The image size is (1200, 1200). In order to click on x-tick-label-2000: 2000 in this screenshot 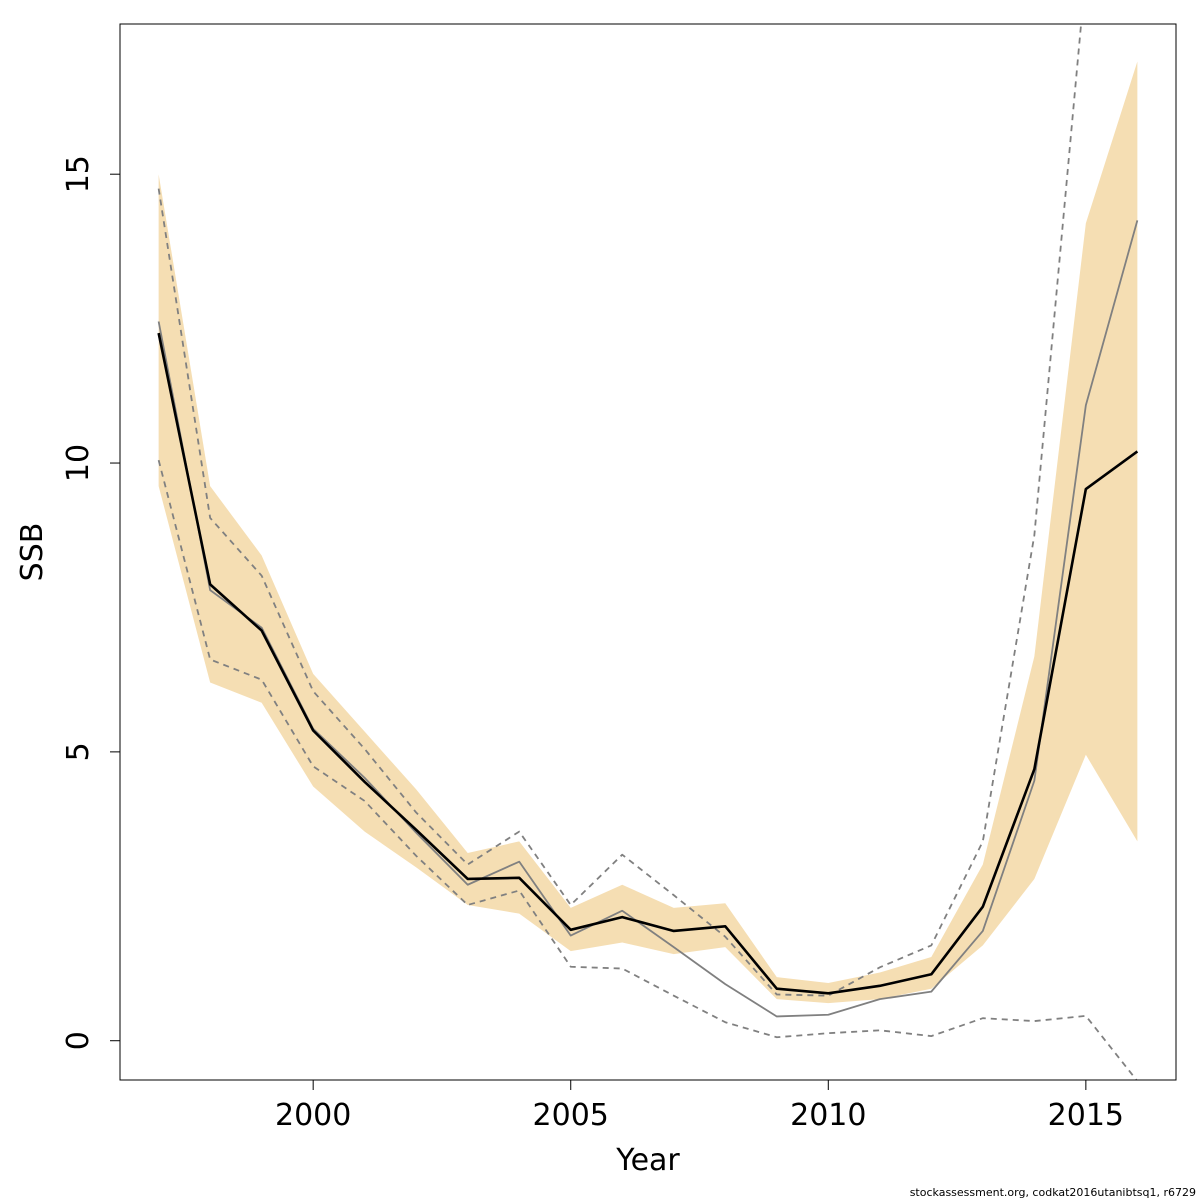, I will do `click(313, 1115)`.